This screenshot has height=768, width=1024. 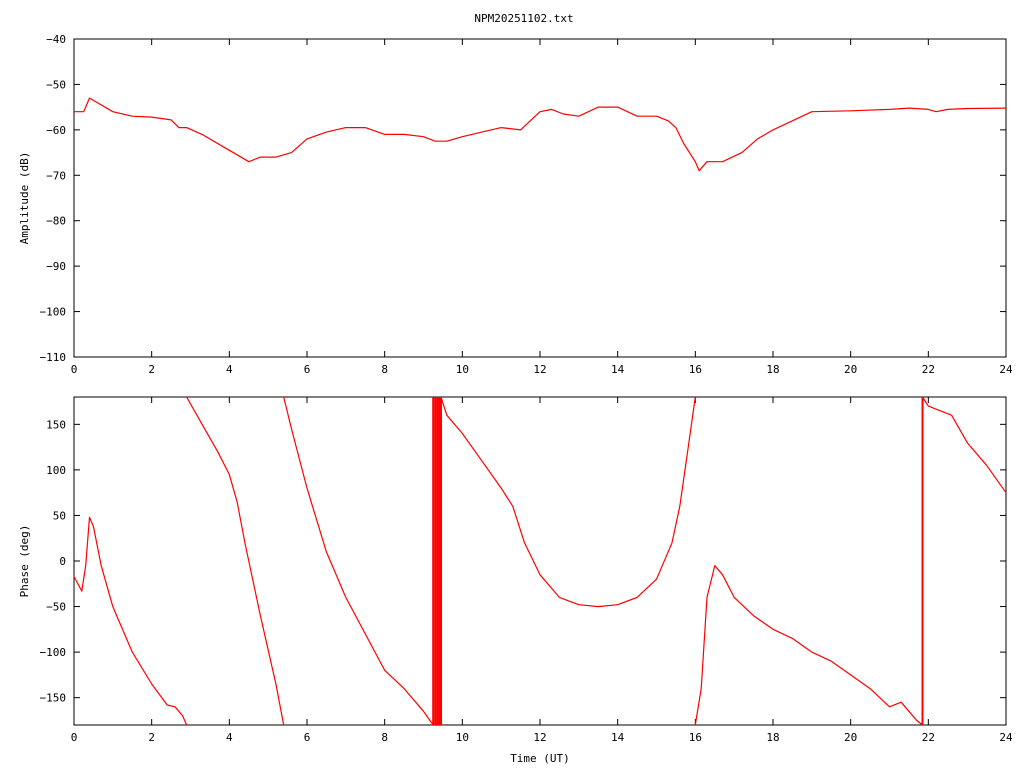 I want to click on phase-x-tick-label: 12, so click(x=539, y=737).